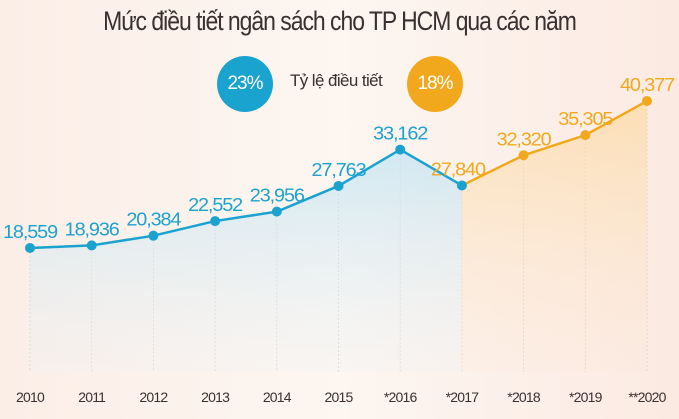 The image size is (679, 419). Describe the element at coordinates (92, 397) in the screenshot. I see `x-tick-label: 2011` at that location.